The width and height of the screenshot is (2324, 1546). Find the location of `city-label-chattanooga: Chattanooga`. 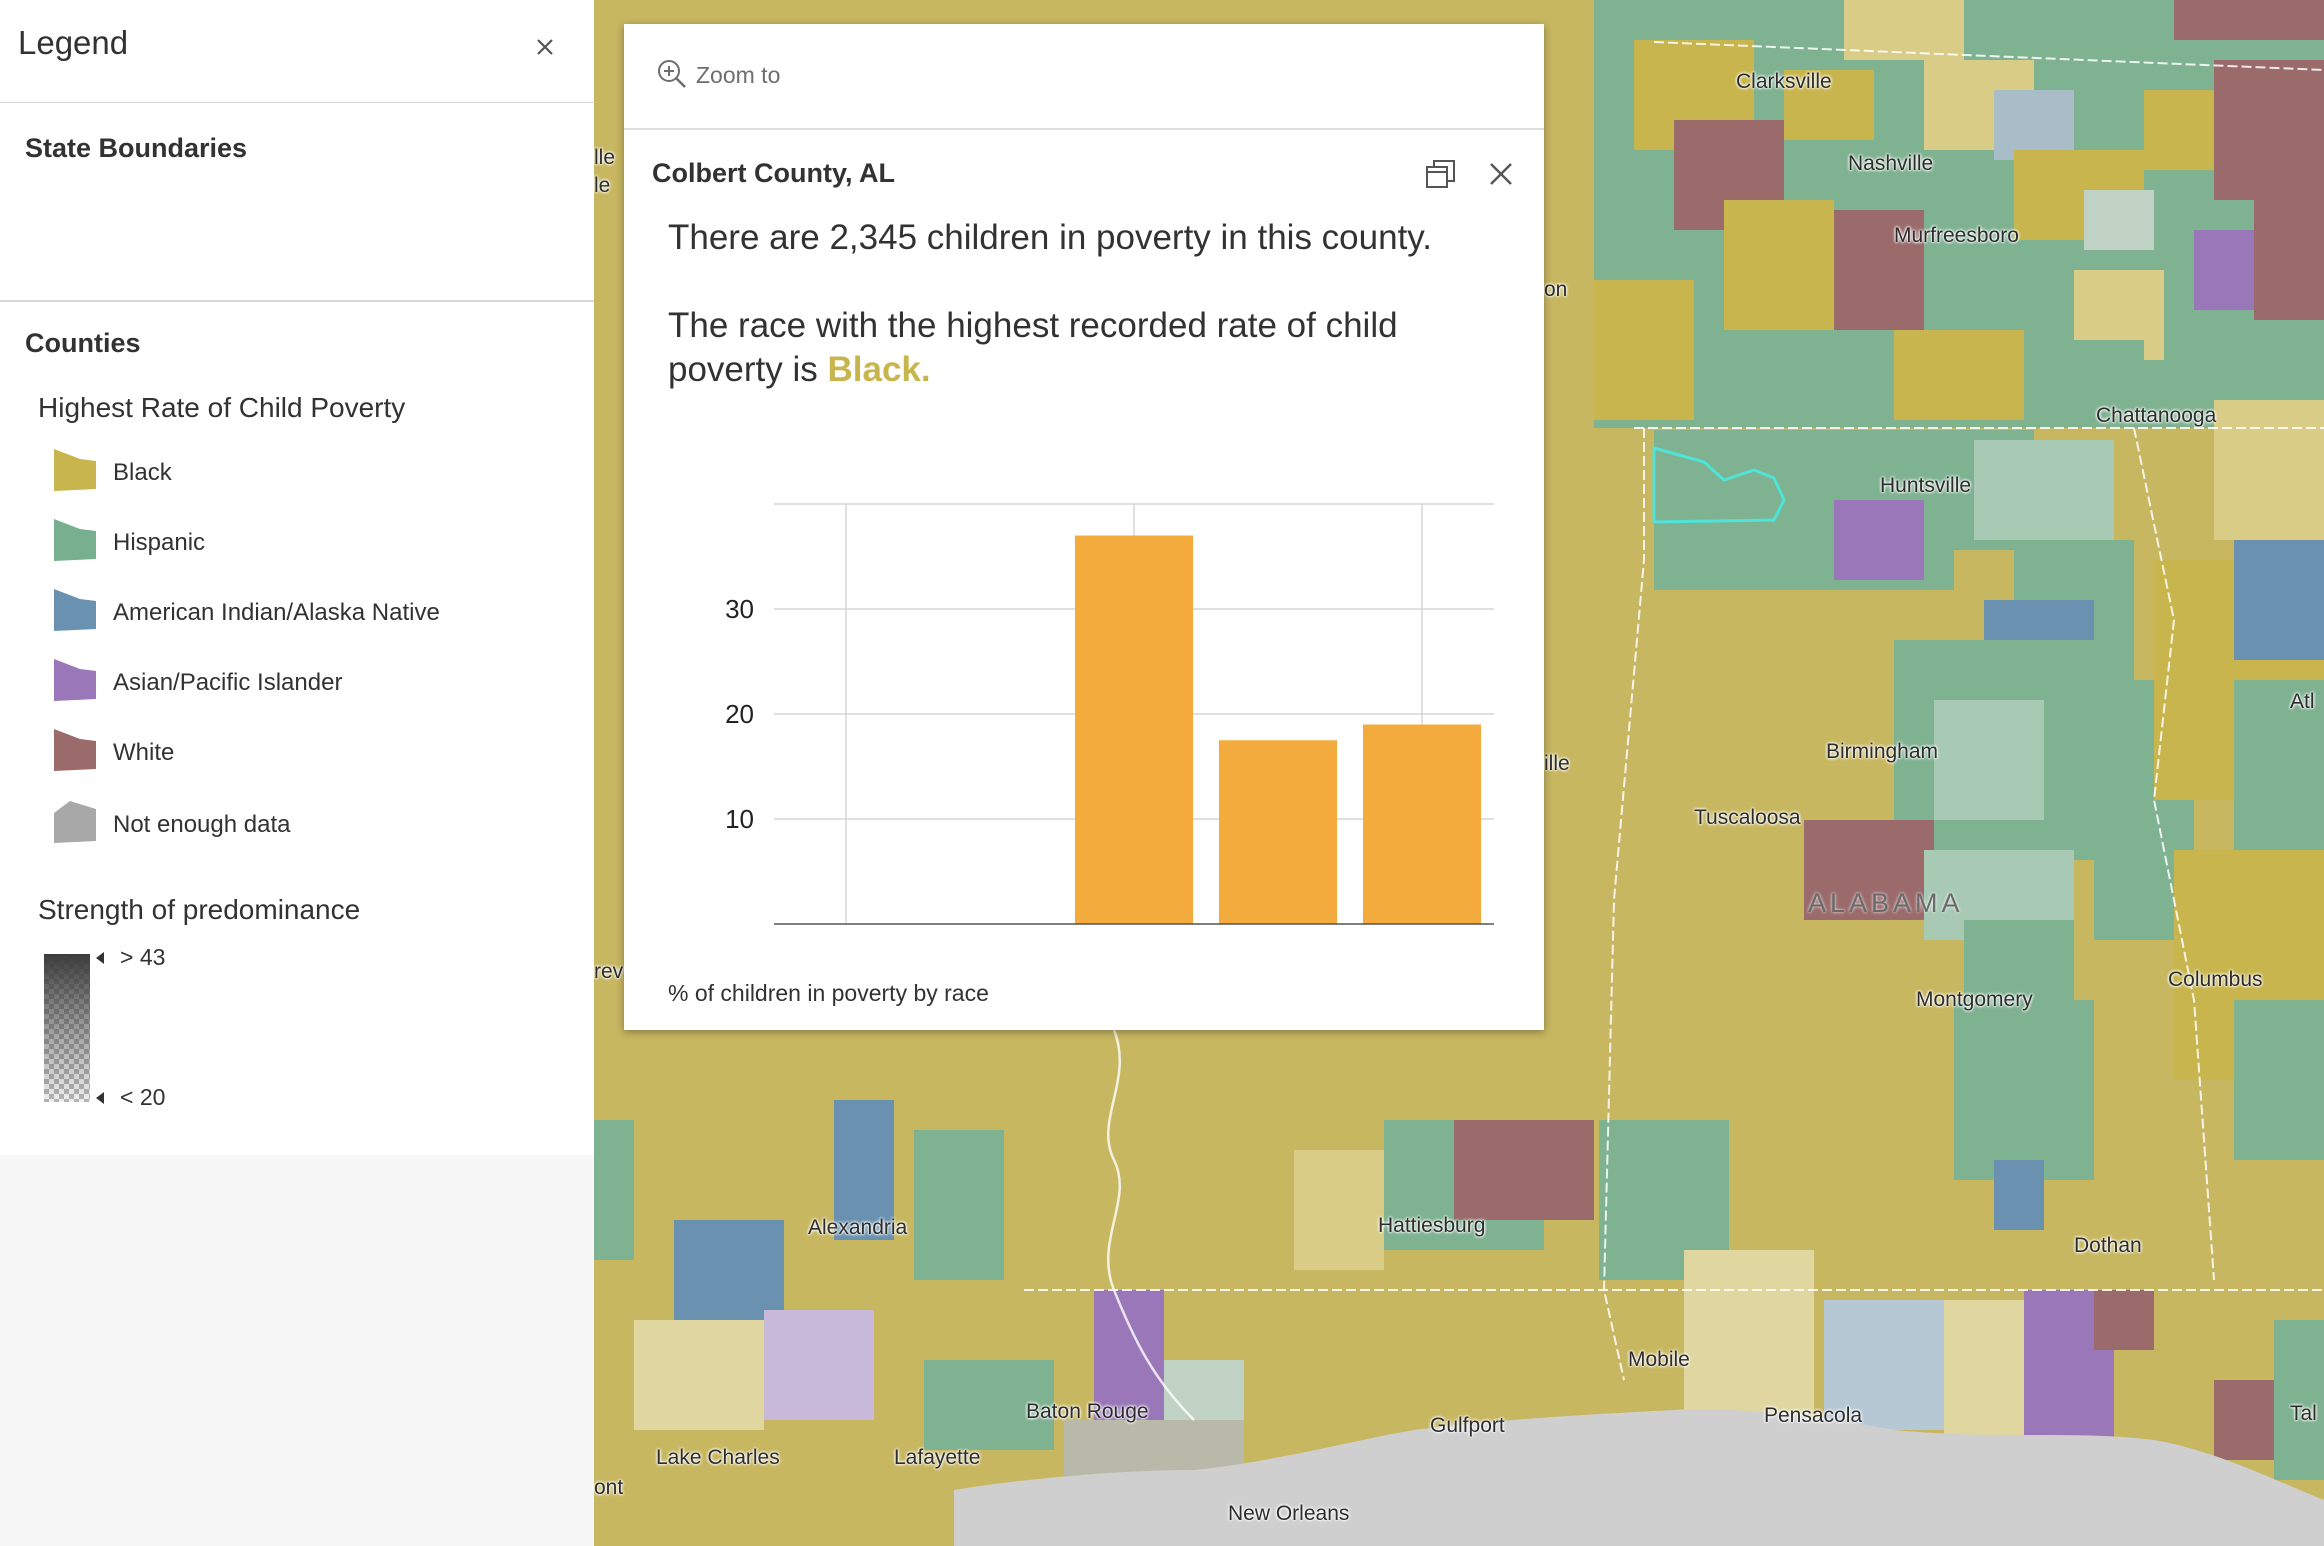

city-label-chattanooga: Chattanooga is located at coordinates (2156, 415).